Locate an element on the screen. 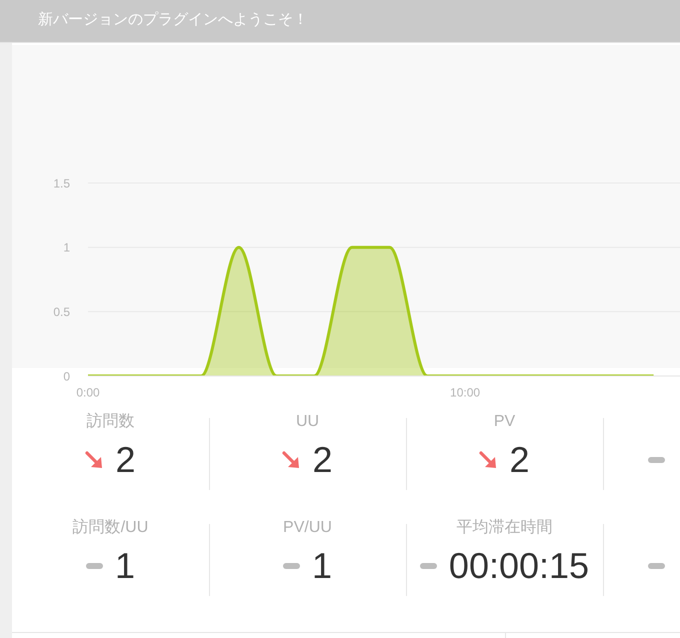 Image resolution: width=680 pixels, height=638 pixels. y-tick-label: 1.5 is located at coordinates (61, 183).